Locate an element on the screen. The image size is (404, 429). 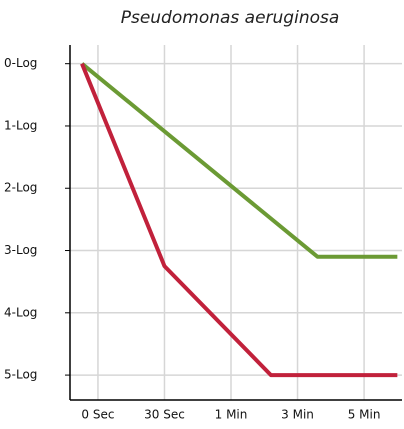
x-tick-label: 3 Min is located at coordinates (297, 415).